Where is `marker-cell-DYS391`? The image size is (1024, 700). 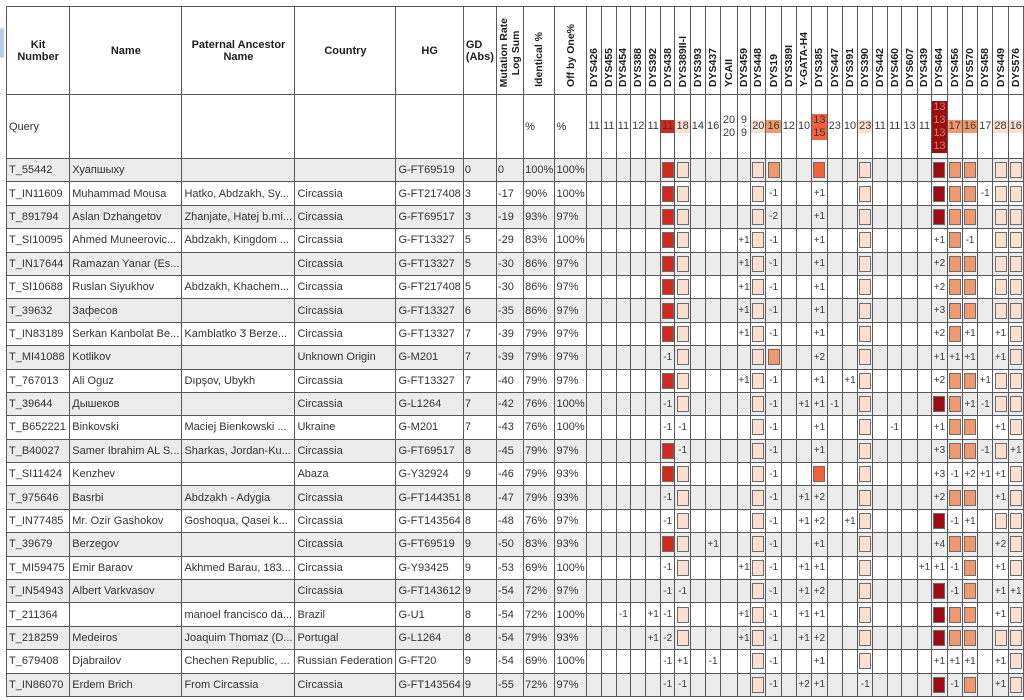 marker-cell-DYS391 is located at coordinates (850, 474).